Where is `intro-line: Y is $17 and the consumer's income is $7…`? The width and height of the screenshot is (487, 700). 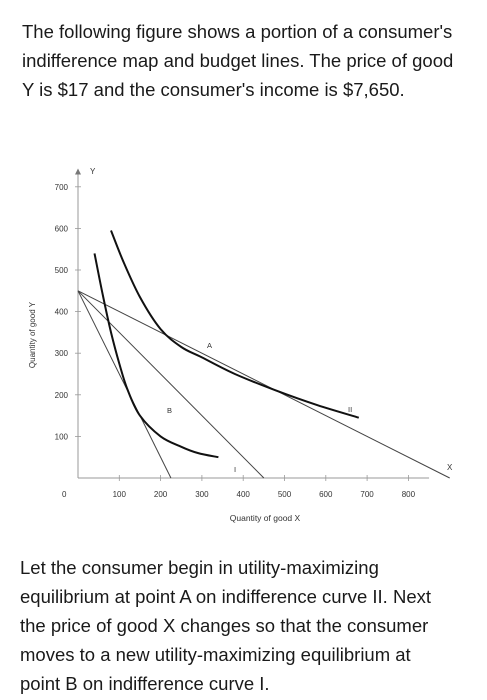
intro-line: Y is $17 and the consumer's income is $7… is located at coordinates (213, 89).